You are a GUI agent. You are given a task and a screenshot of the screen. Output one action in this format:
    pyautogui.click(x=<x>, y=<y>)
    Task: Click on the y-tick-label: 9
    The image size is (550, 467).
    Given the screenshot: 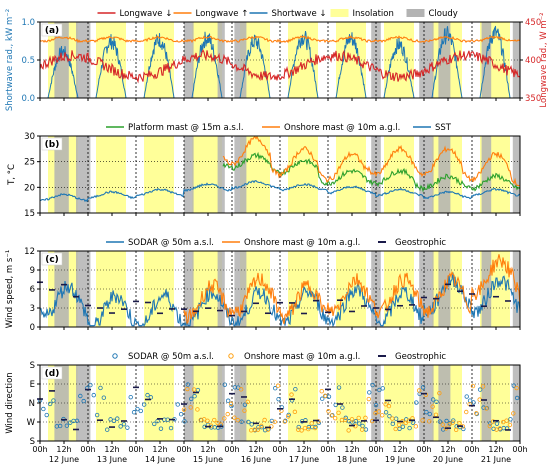 What is the action you would take?
    pyautogui.click(x=32, y=271)
    